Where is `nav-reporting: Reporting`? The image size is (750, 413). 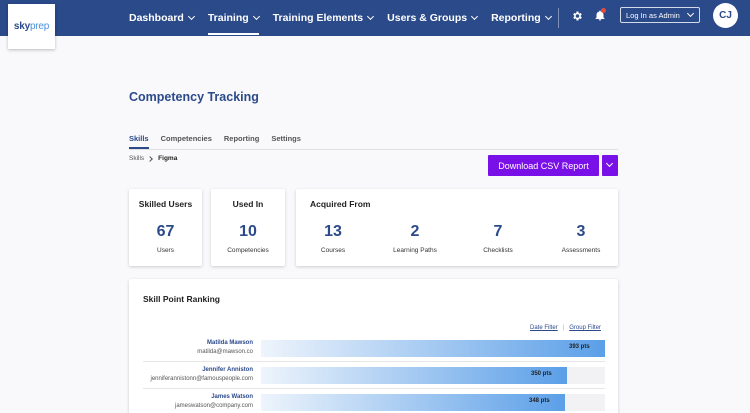 nav-reporting: Reporting is located at coordinates (521, 18).